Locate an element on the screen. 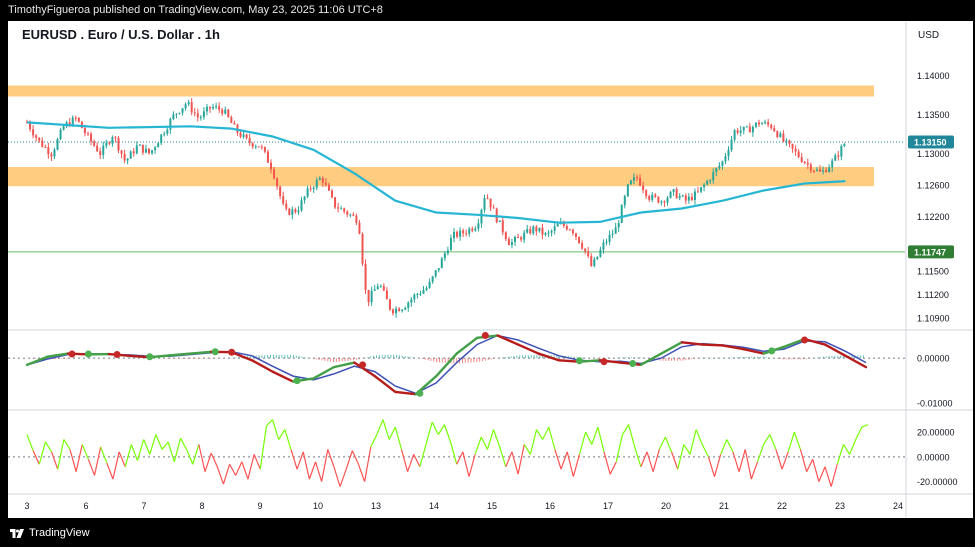  price-tick-label: 1.12600 is located at coordinates (933, 186).